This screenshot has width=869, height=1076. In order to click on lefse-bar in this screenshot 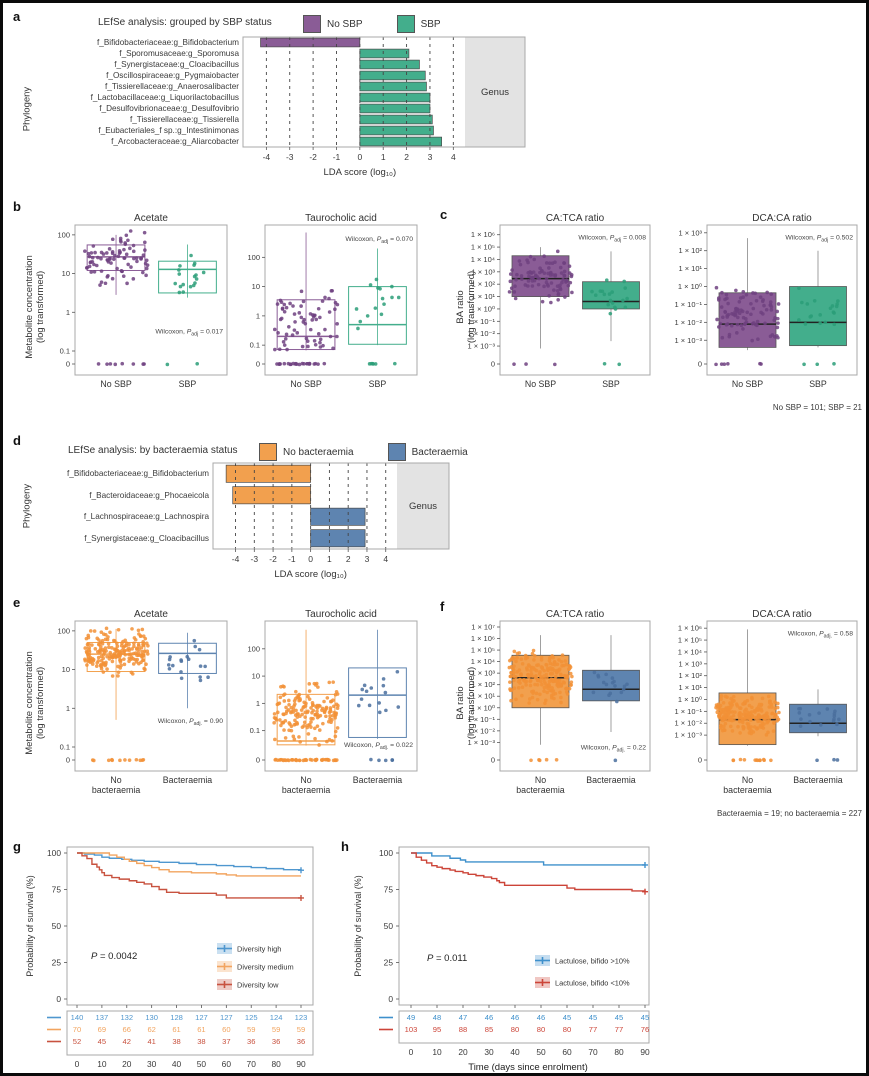, I will do `click(338, 516)`.